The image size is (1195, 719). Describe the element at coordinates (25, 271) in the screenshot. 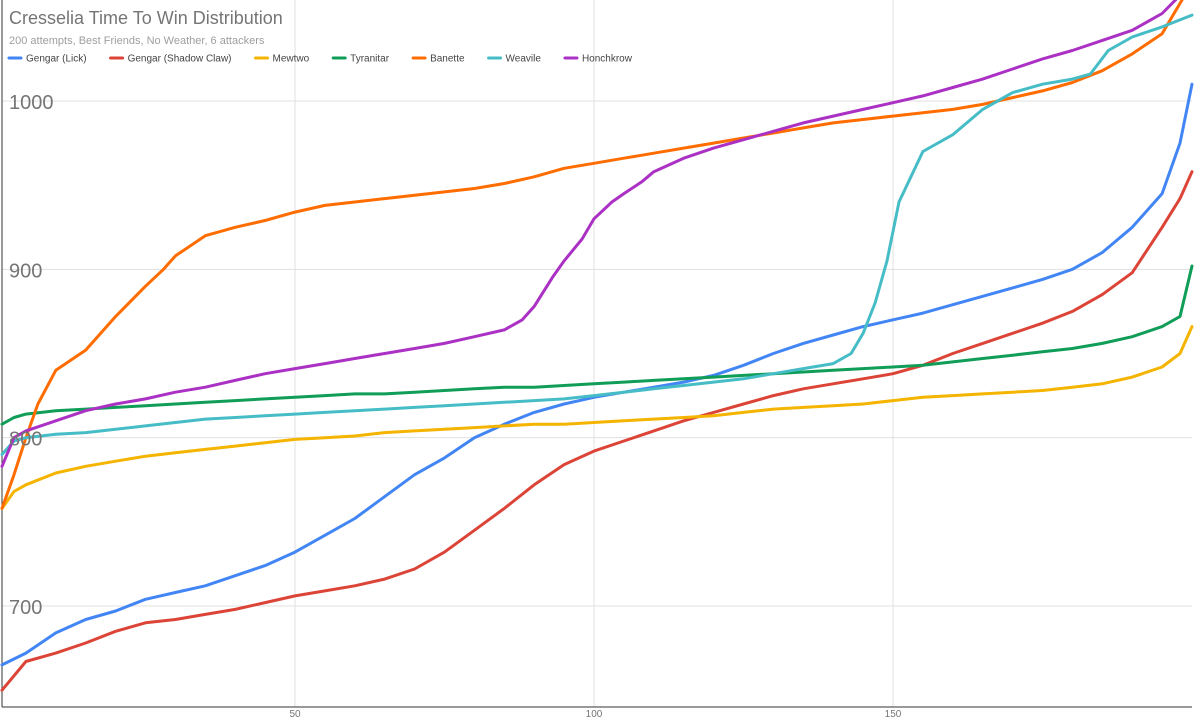

I see `y-tick-label: 900` at that location.